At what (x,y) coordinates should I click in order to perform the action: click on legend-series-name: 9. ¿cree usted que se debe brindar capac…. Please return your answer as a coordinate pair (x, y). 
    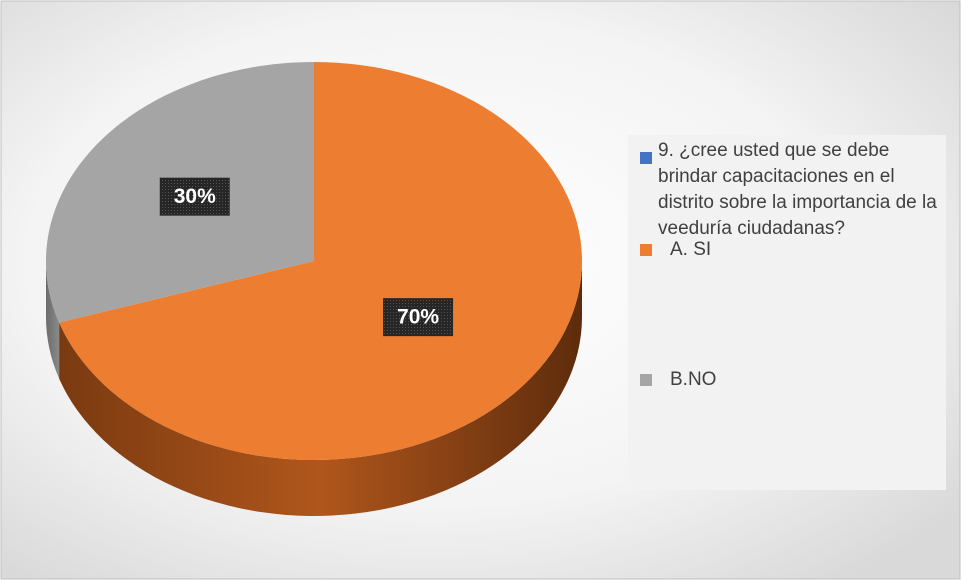
    Looking at the image, I should click on (797, 189).